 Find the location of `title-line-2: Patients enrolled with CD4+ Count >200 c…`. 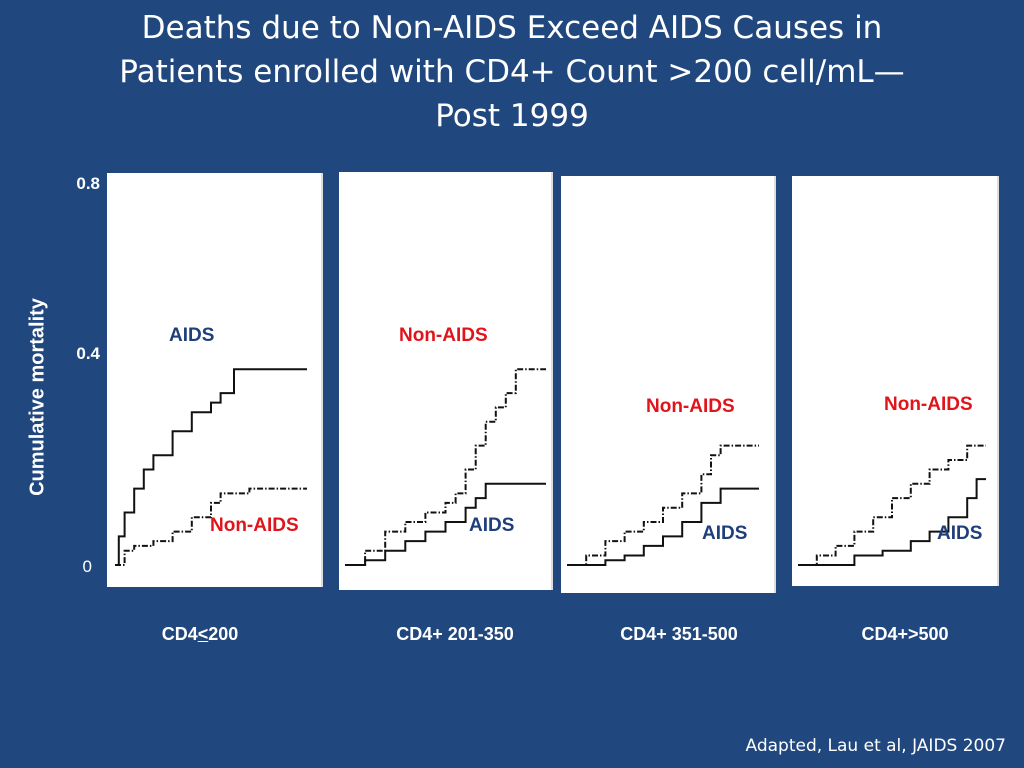

title-line-2: Patients enrolled with CD4+ Count >200 c… is located at coordinates (512, 72).